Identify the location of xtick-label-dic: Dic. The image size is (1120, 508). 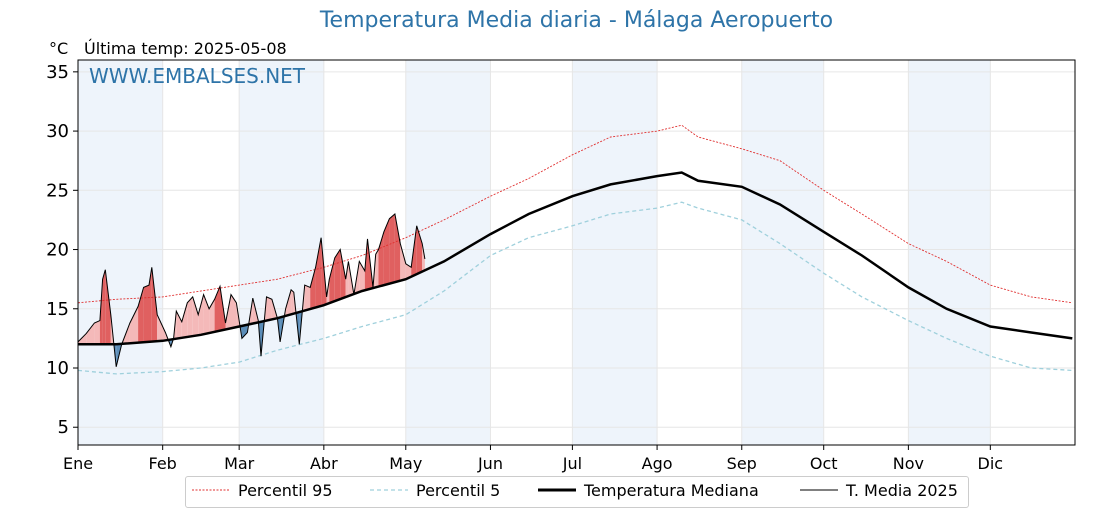
(991, 463).